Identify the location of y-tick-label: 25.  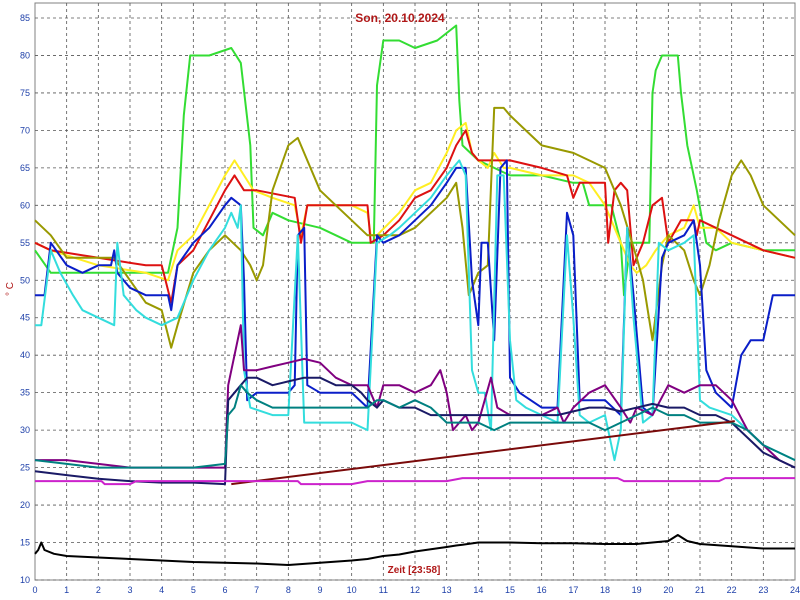
(25, 468).